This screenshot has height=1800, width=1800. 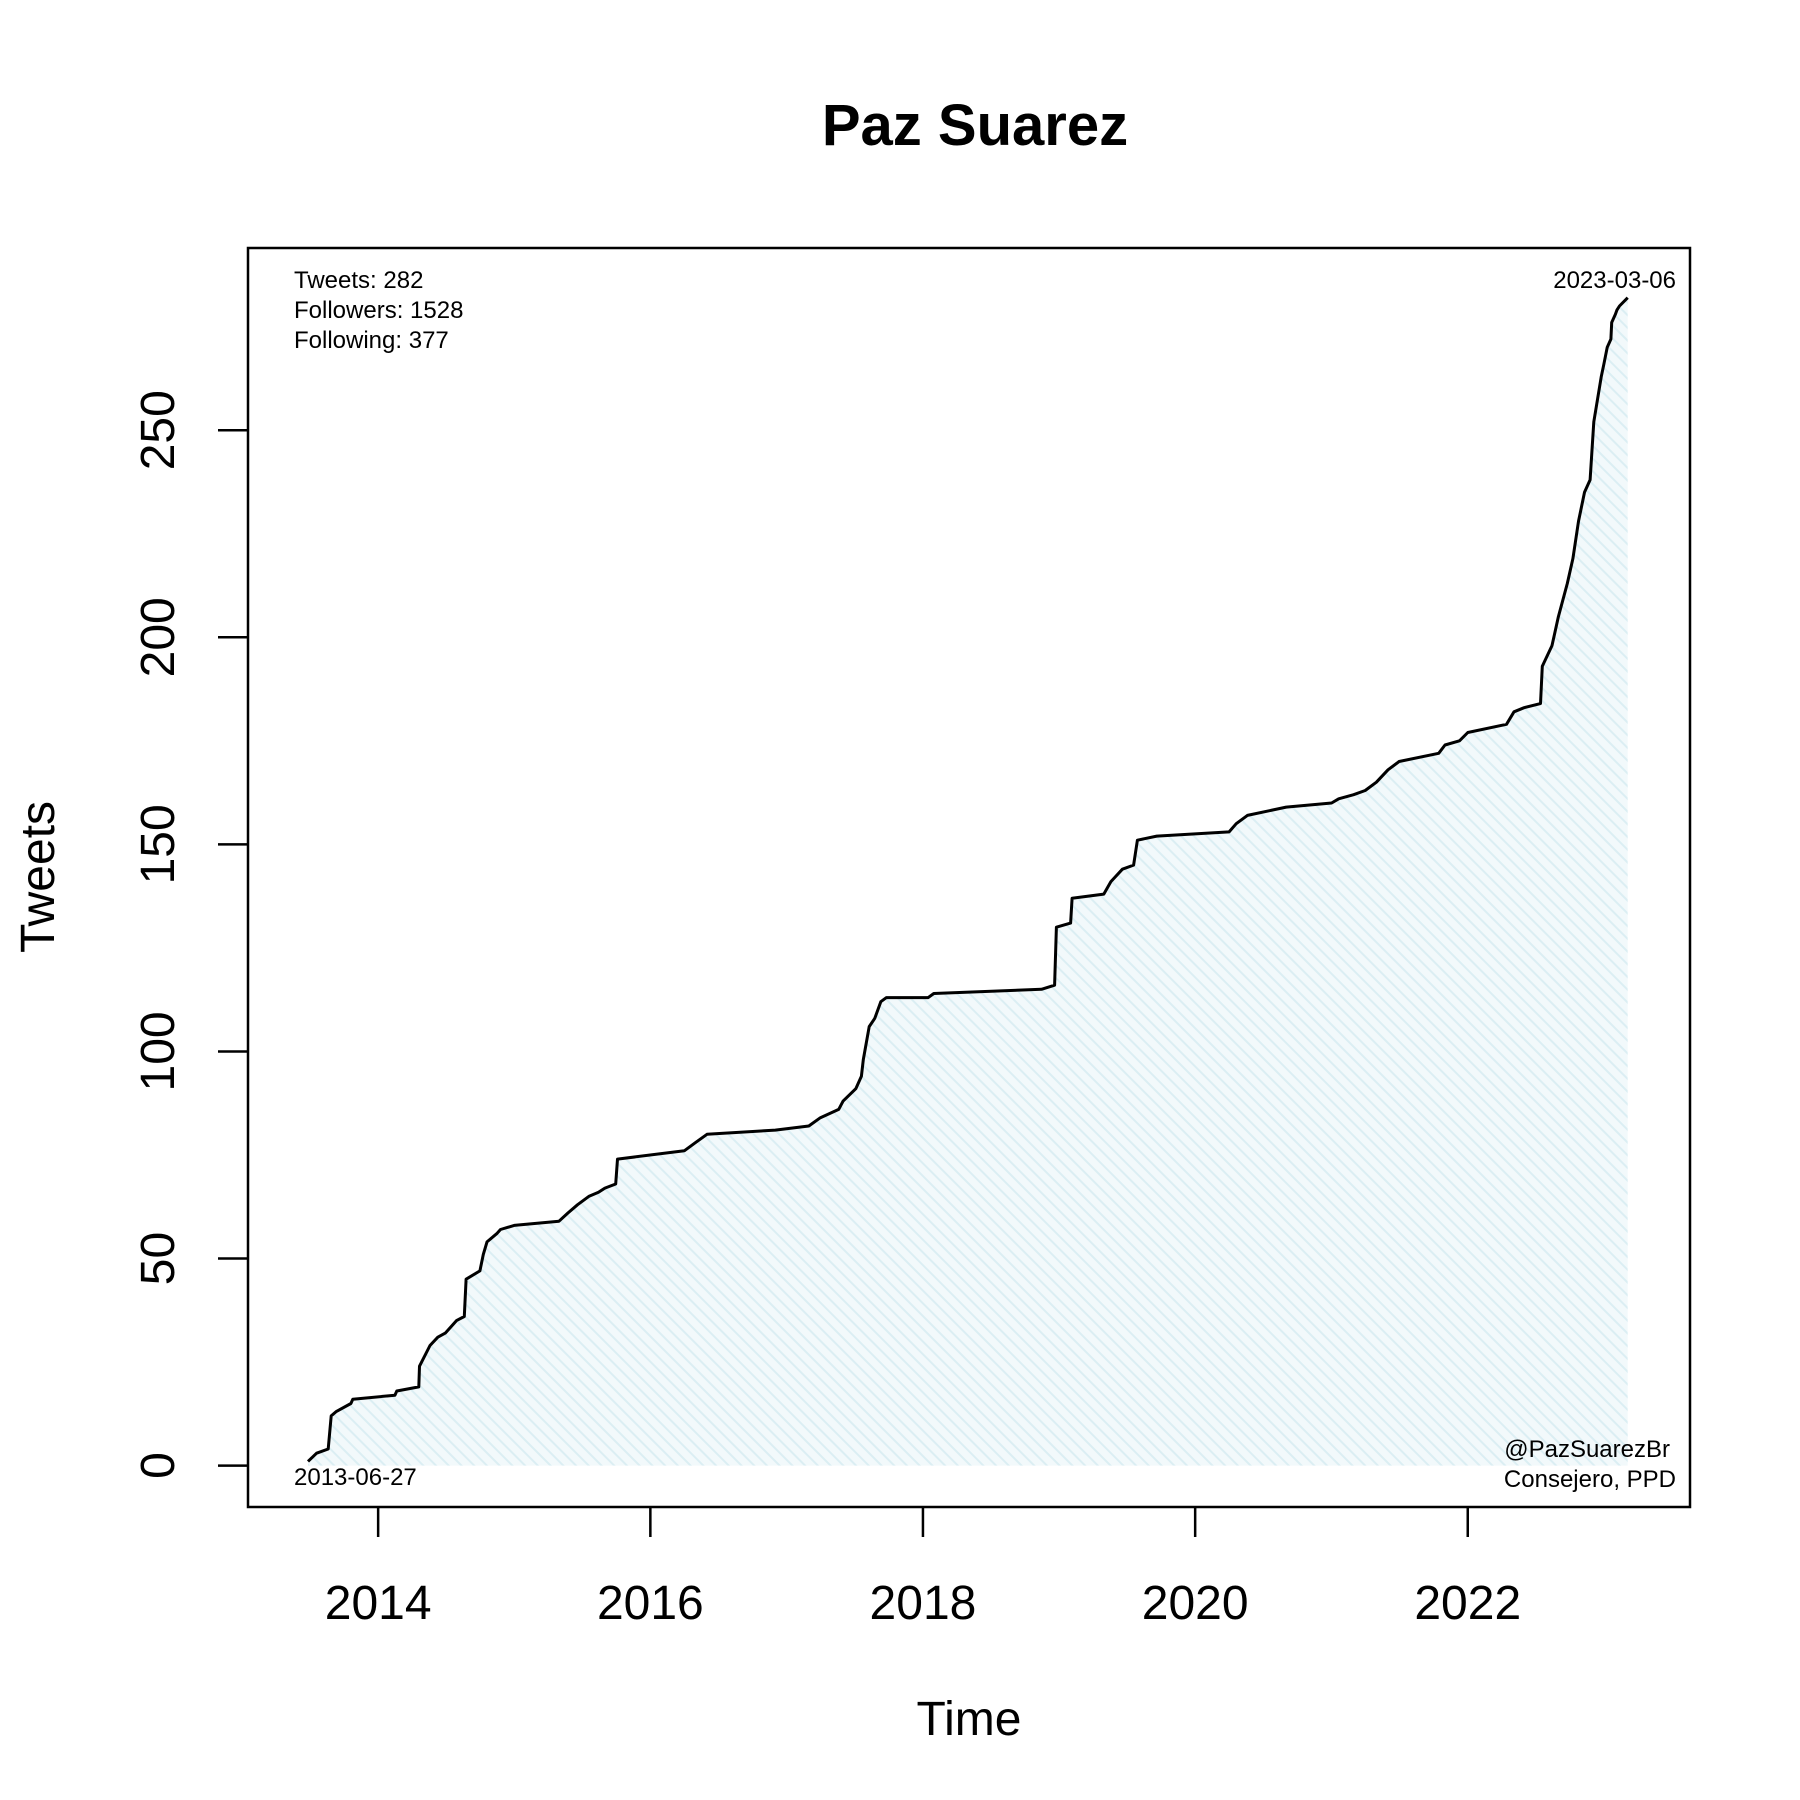 What do you see at coordinates (158, 1465) in the screenshot?
I see `y-tick-label-0: 0` at bounding box center [158, 1465].